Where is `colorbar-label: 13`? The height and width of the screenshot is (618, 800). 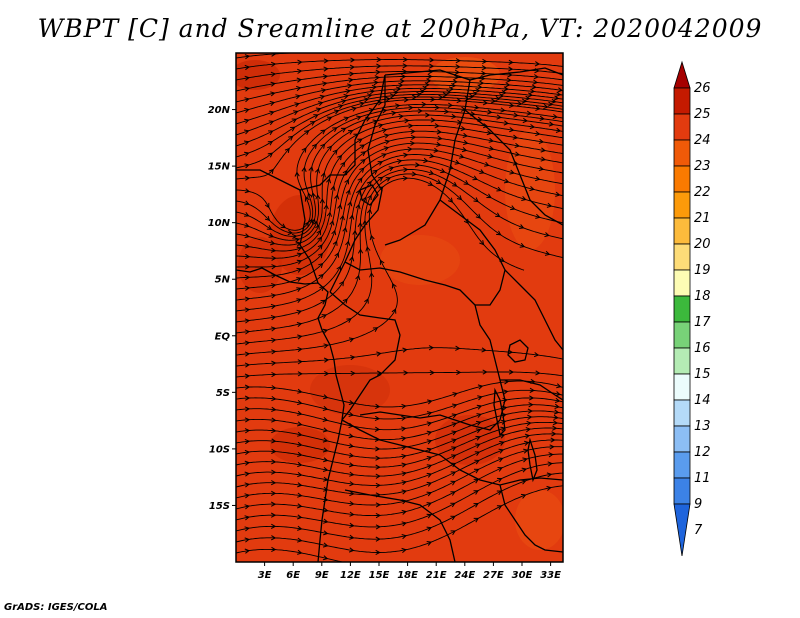
colorbar-label: 13 is located at coordinates (702, 426).